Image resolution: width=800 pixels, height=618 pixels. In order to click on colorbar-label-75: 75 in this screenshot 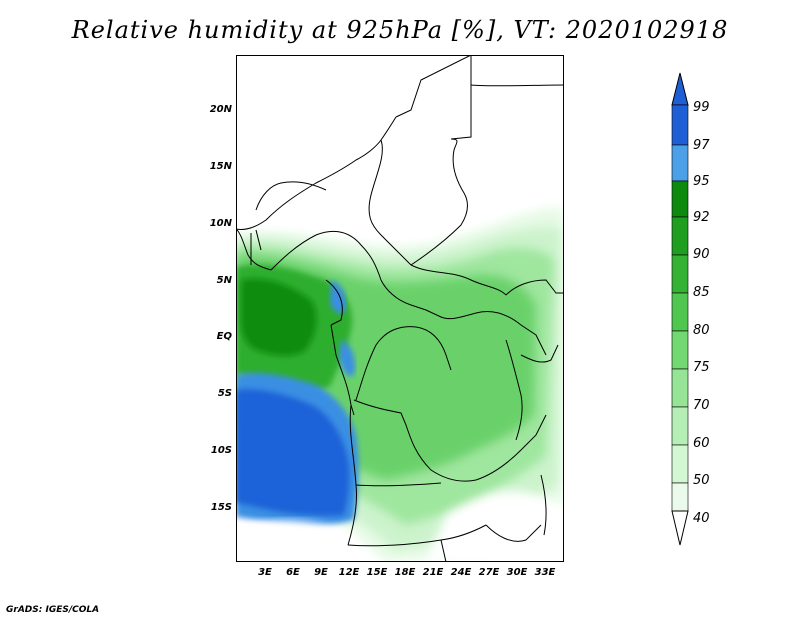, I will do `click(701, 367)`.